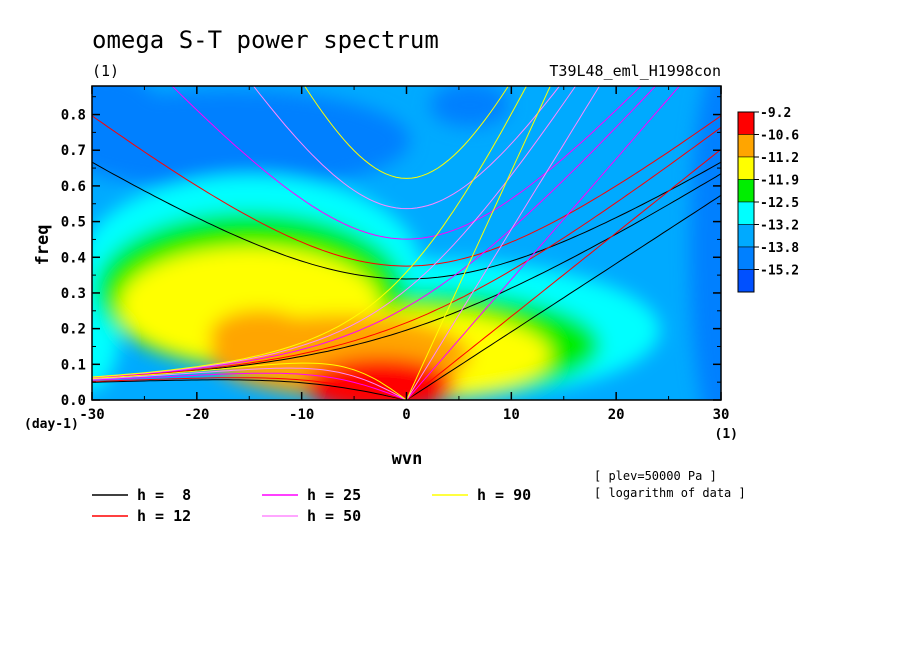 The image size is (904, 654). I want to click on x-tick-label: -10, so click(301, 415).